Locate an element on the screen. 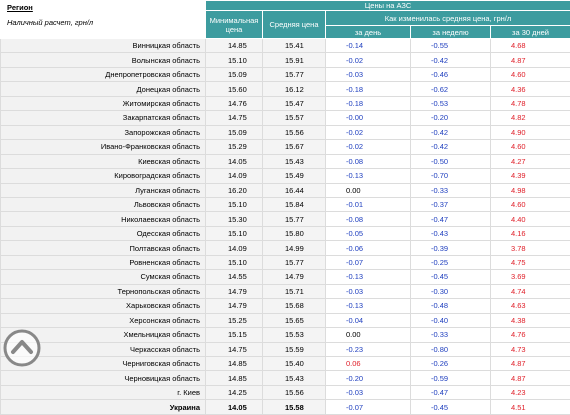 This screenshot has width=570, height=415. change-day: -0.03 is located at coordinates (368, 74).